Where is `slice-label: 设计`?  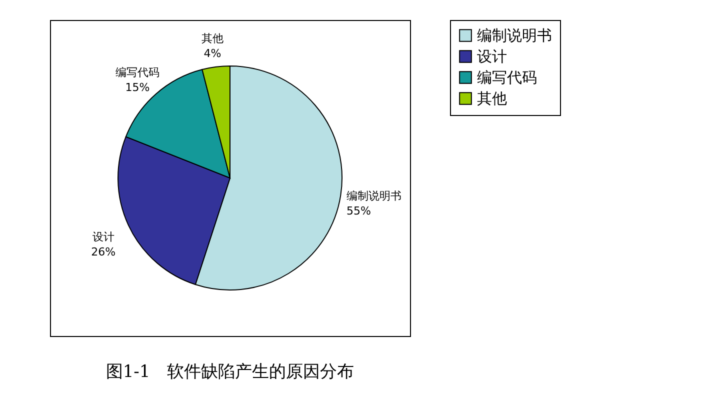 slice-label: 设计 is located at coordinates (103, 237).